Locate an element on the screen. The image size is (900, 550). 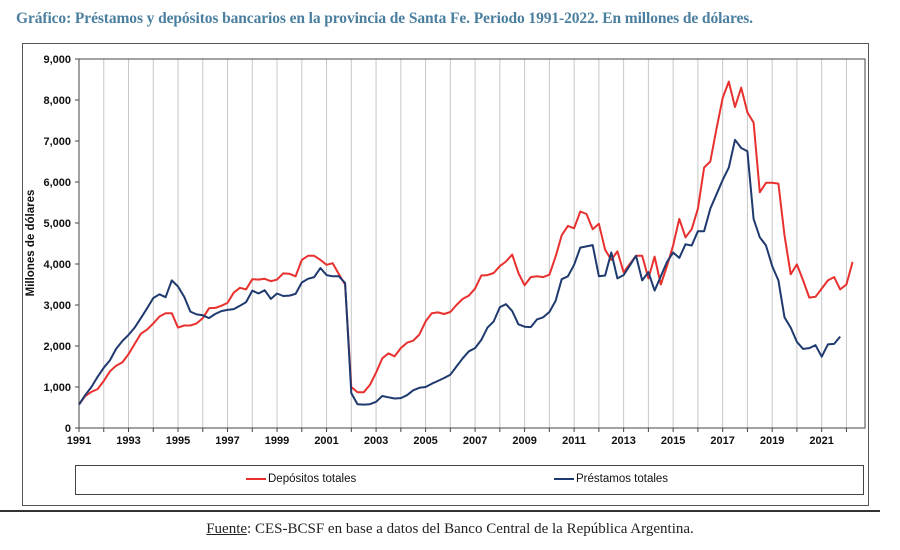
x-tick-label: 2009 is located at coordinates (524, 441).